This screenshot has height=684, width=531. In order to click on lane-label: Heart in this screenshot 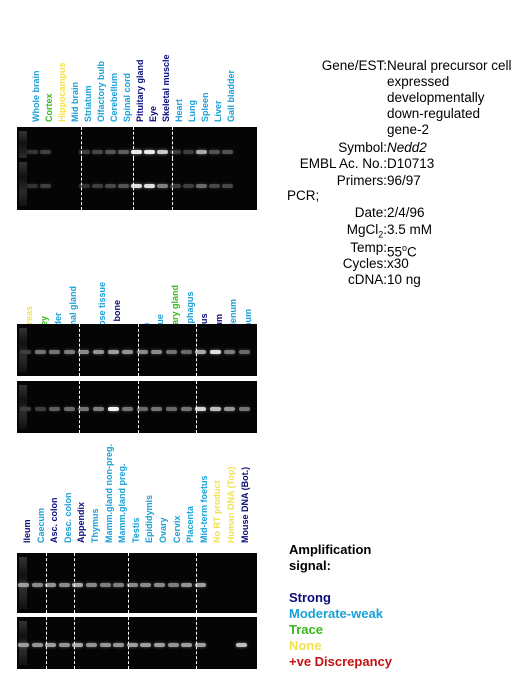, I will do `click(179, 110)`.